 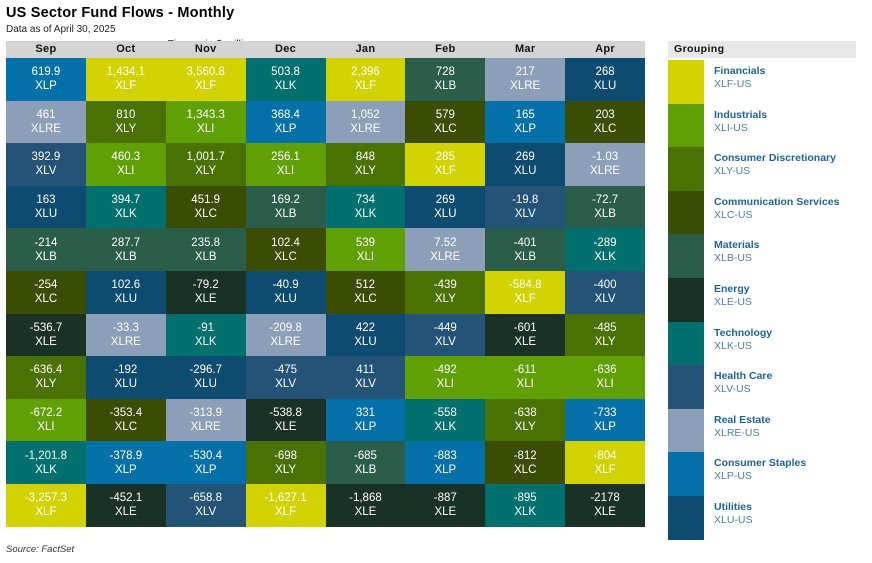 What do you see at coordinates (365, 249) in the screenshot?
I see `heatmap-cell: 539 XLI` at bounding box center [365, 249].